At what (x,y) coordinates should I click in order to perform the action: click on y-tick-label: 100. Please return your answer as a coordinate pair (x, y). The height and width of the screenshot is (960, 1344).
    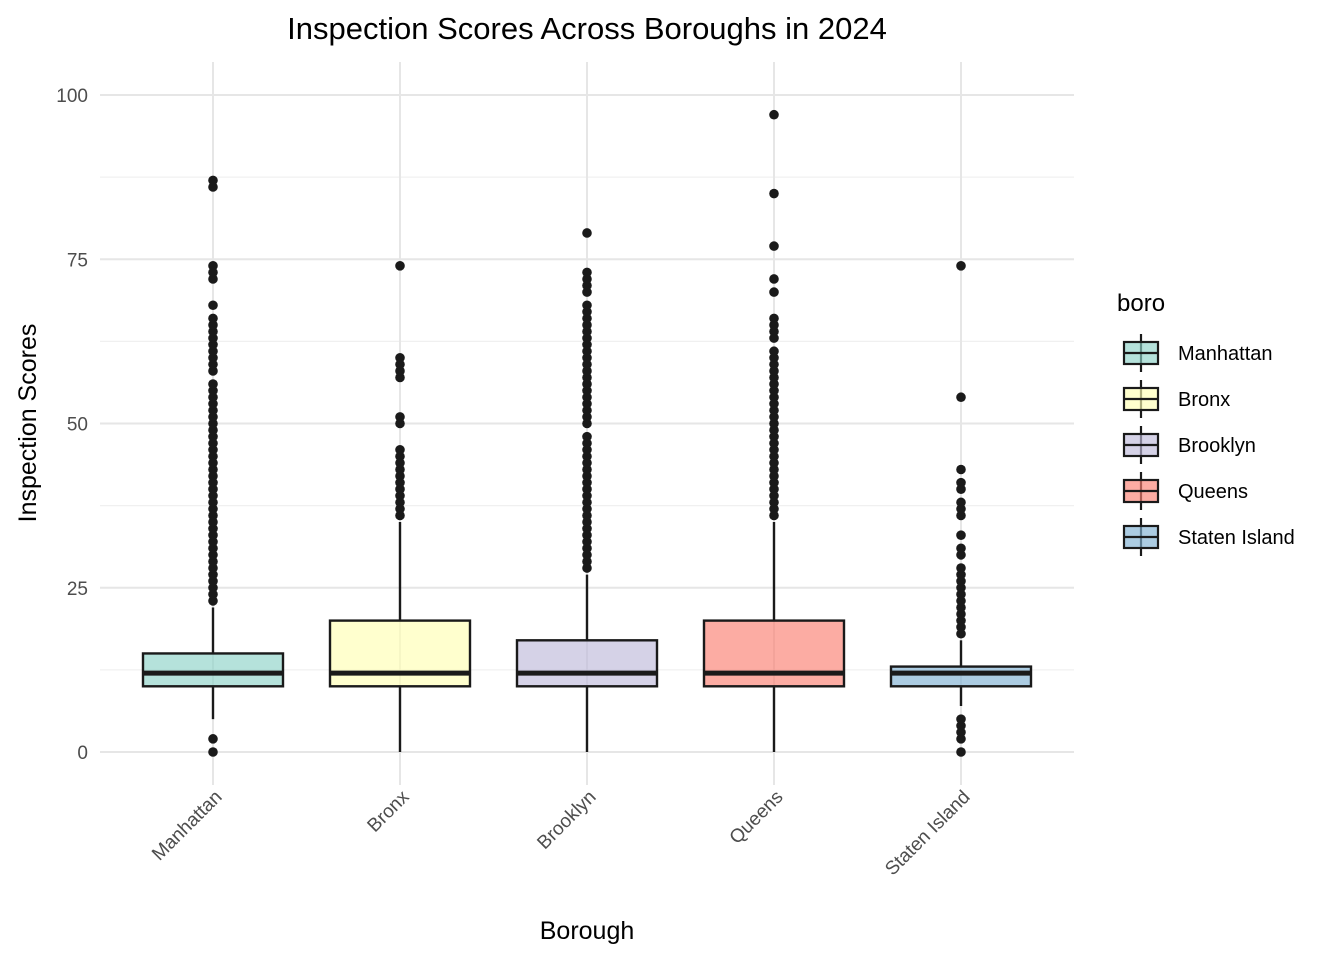
    Looking at the image, I should click on (72, 96).